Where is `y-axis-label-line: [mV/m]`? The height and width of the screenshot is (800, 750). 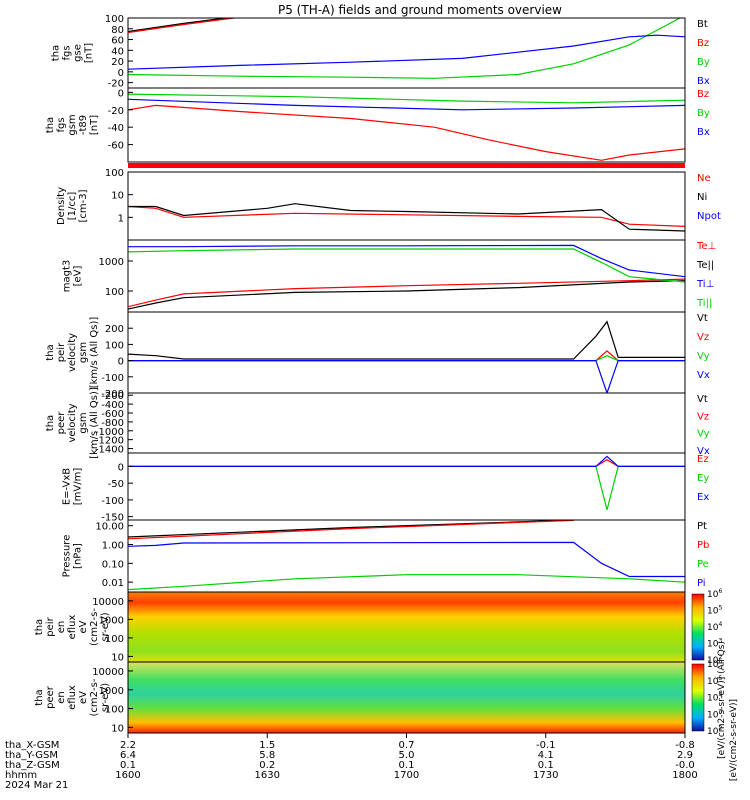
y-axis-label-line: [mV/m] is located at coordinates (78, 487).